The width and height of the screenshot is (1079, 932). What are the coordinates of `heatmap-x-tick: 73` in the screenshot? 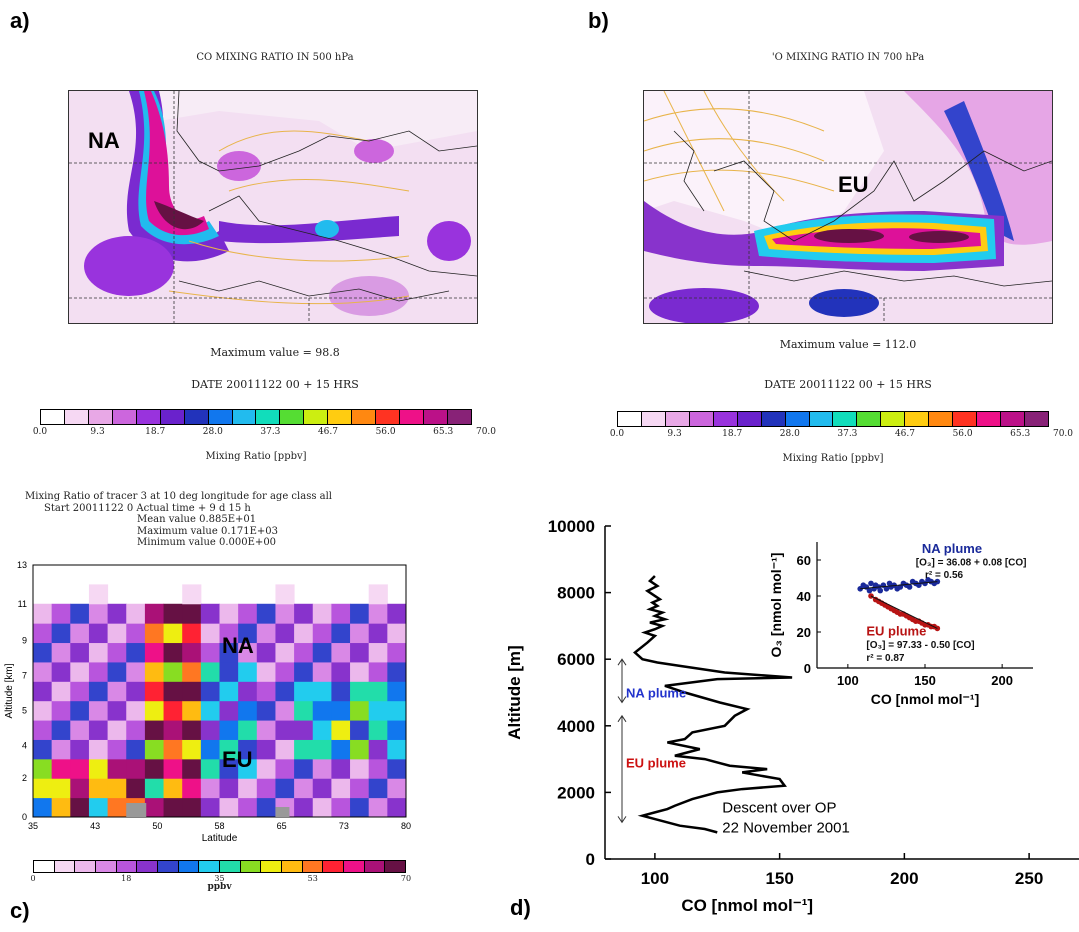 It's located at (344, 826).